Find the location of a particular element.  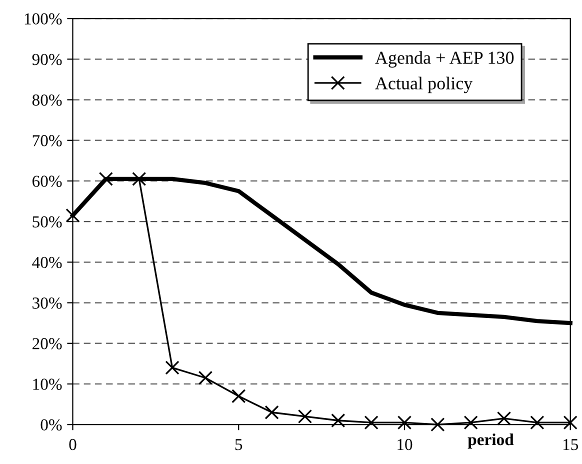

y-tick-label: 50% is located at coordinates (47, 222).